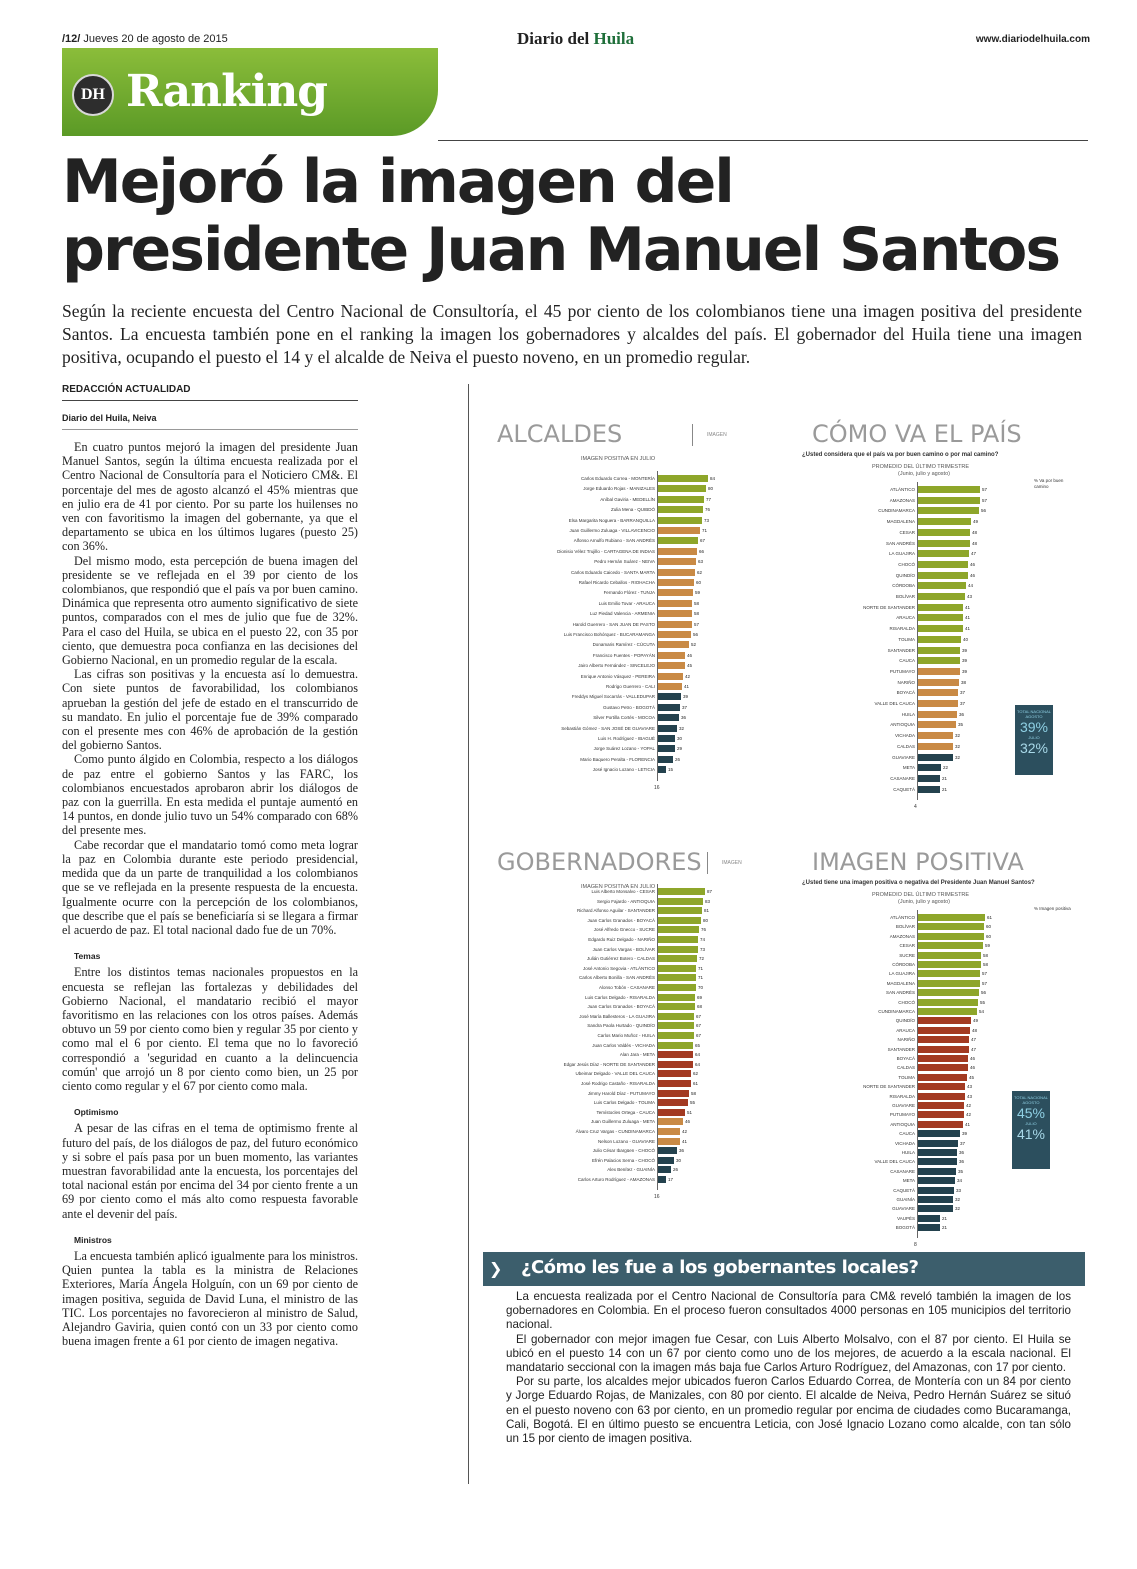 This screenshot has width=1137, height=1569. I want to click on bar-label: META, so click(908, 768).